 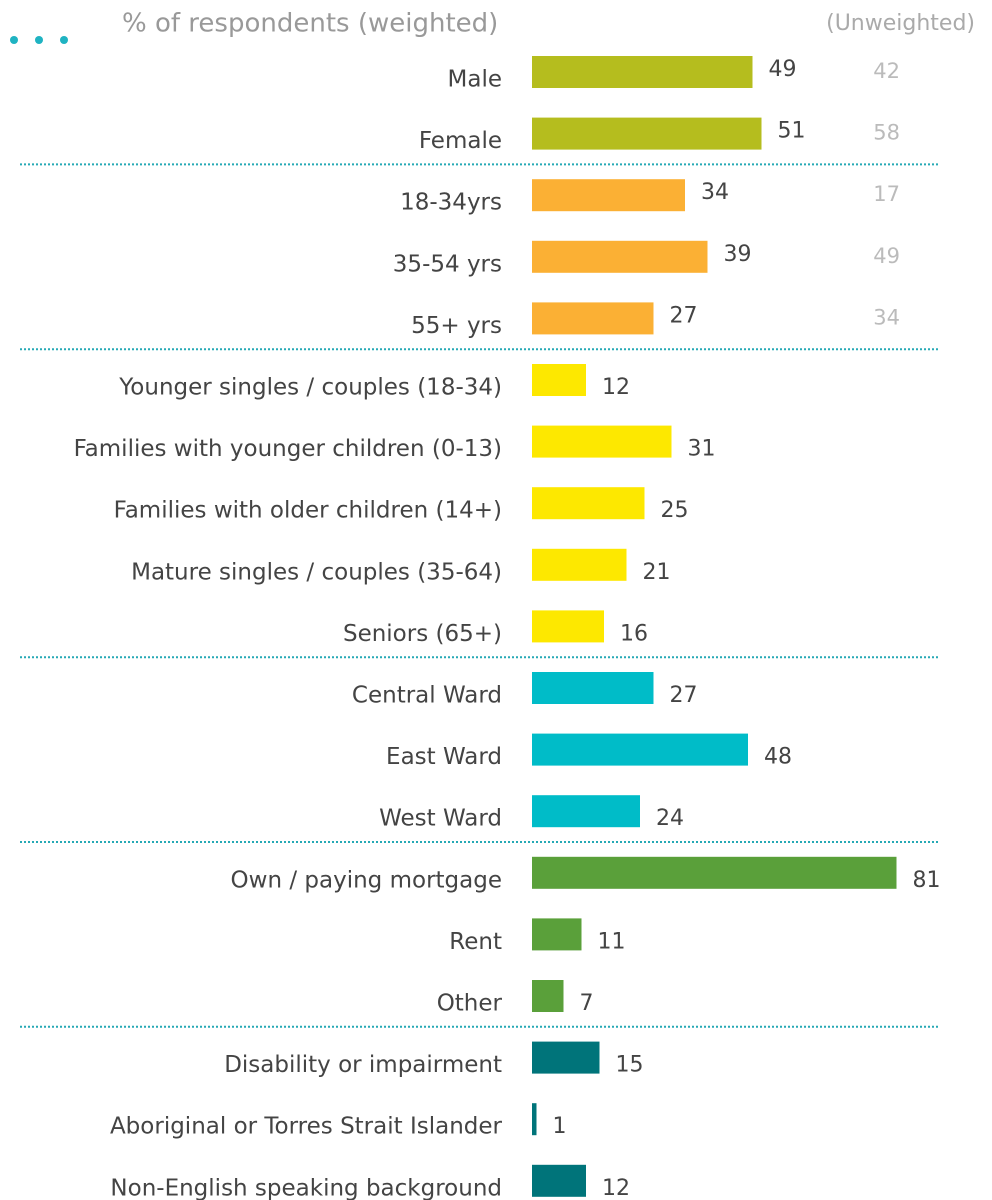 I want to click on category-label: Non-English speaking background, so click(x=306, y=1187).